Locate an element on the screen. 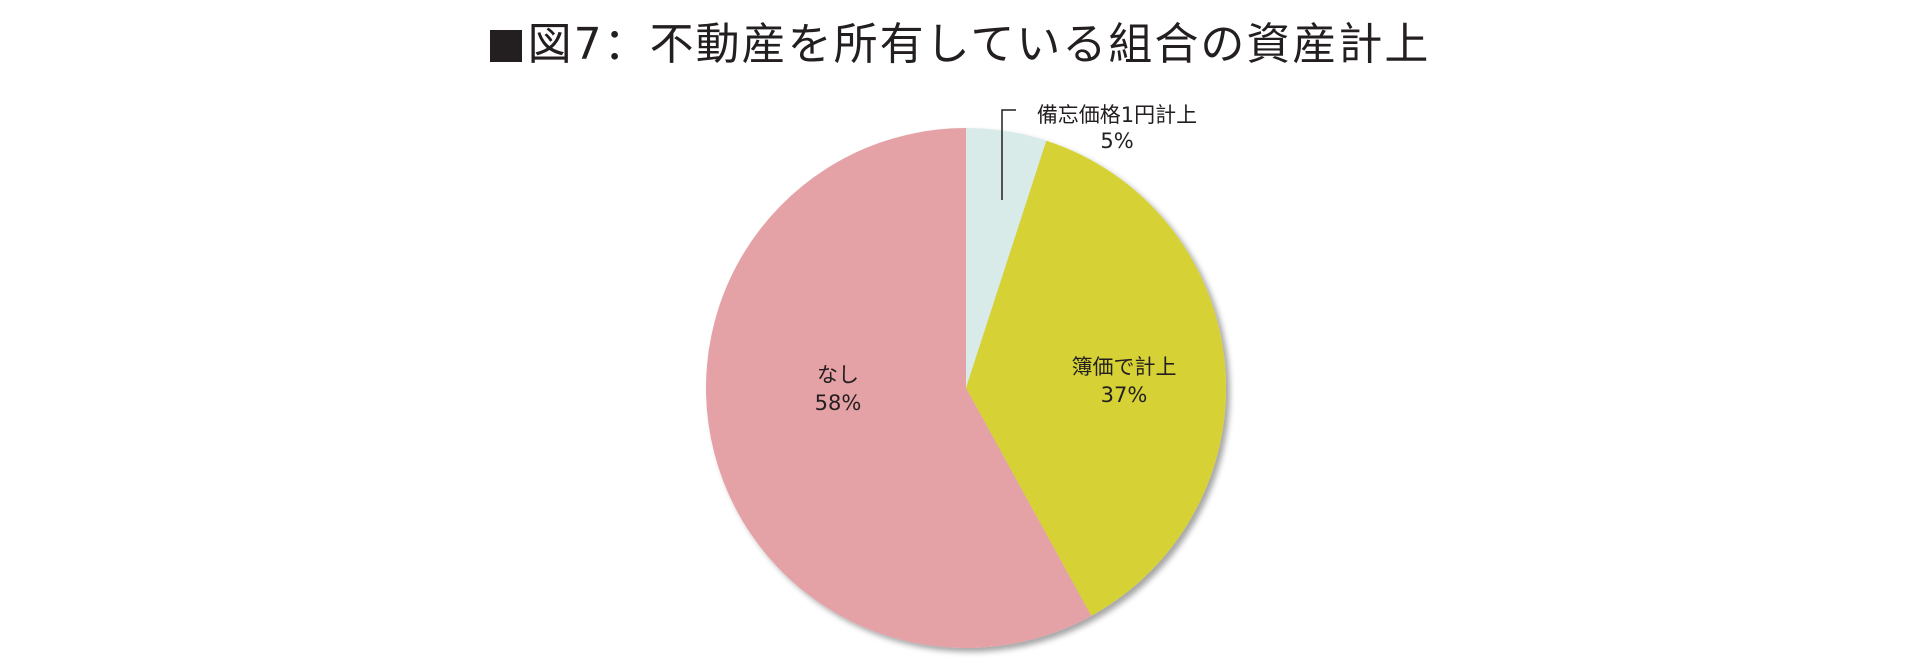 The height and width of the screenshot is (666, 1920). slice-name-label: 簿価で計上 is located at coordinates (1124, 367).